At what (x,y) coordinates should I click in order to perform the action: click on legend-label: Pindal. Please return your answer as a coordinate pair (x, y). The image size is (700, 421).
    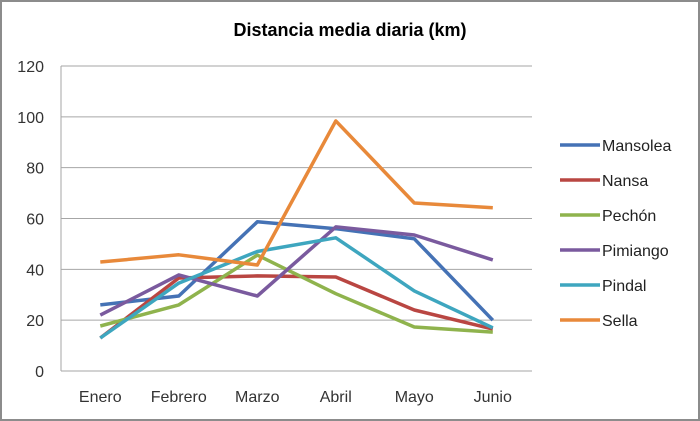
    Looking at the image, I should click on (624, 286).